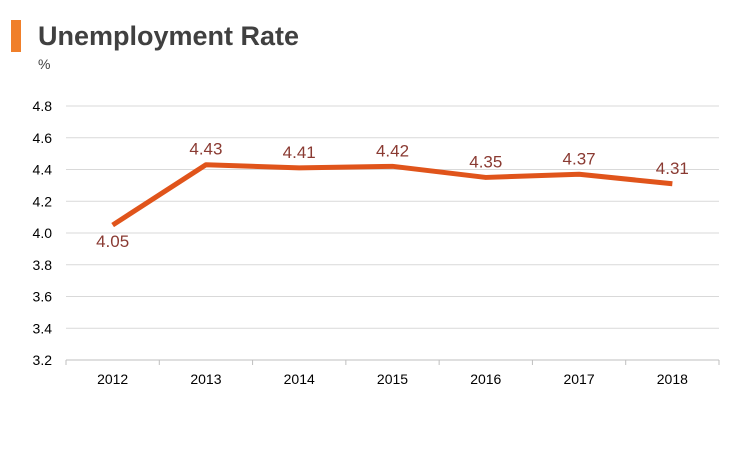  Describe the element at coordinates (672, 168) in the screenshot. I see `data-label: 4.31` at that location.